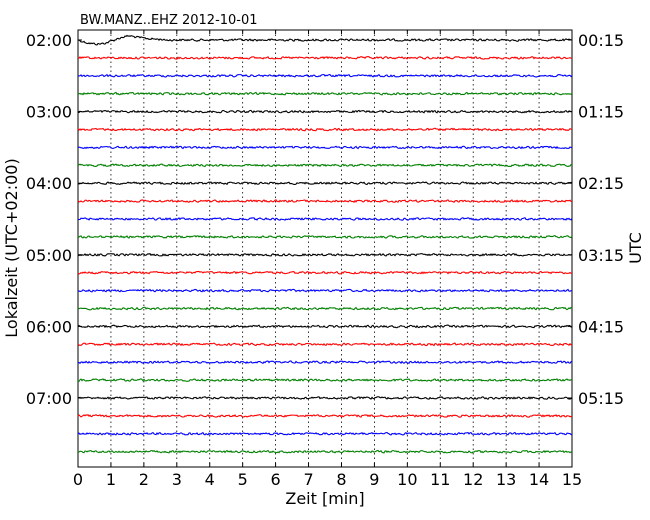  I want to click on y-tick-label-left: 02:00, so click(49, 40).